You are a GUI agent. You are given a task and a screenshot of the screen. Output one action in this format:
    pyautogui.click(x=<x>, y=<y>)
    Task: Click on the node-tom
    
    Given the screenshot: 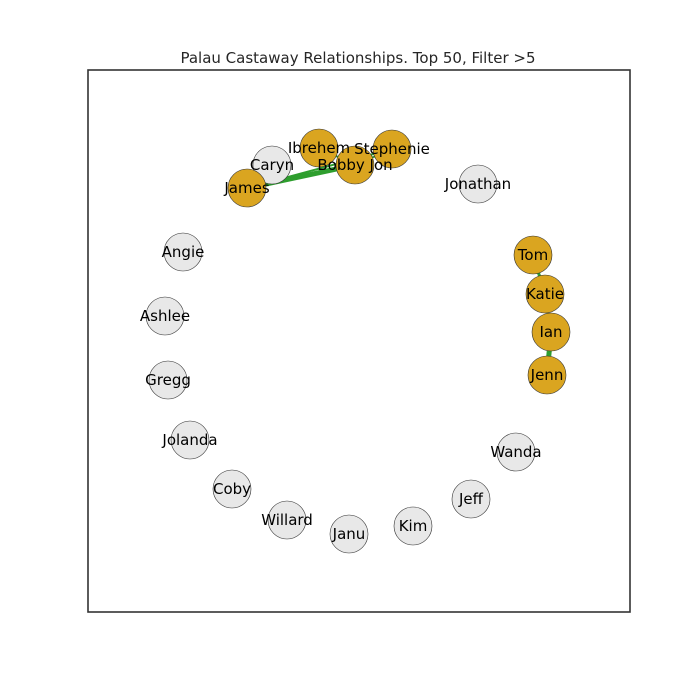 What is the action you would take?
    pyautogui.click(x=533, y=255)
    